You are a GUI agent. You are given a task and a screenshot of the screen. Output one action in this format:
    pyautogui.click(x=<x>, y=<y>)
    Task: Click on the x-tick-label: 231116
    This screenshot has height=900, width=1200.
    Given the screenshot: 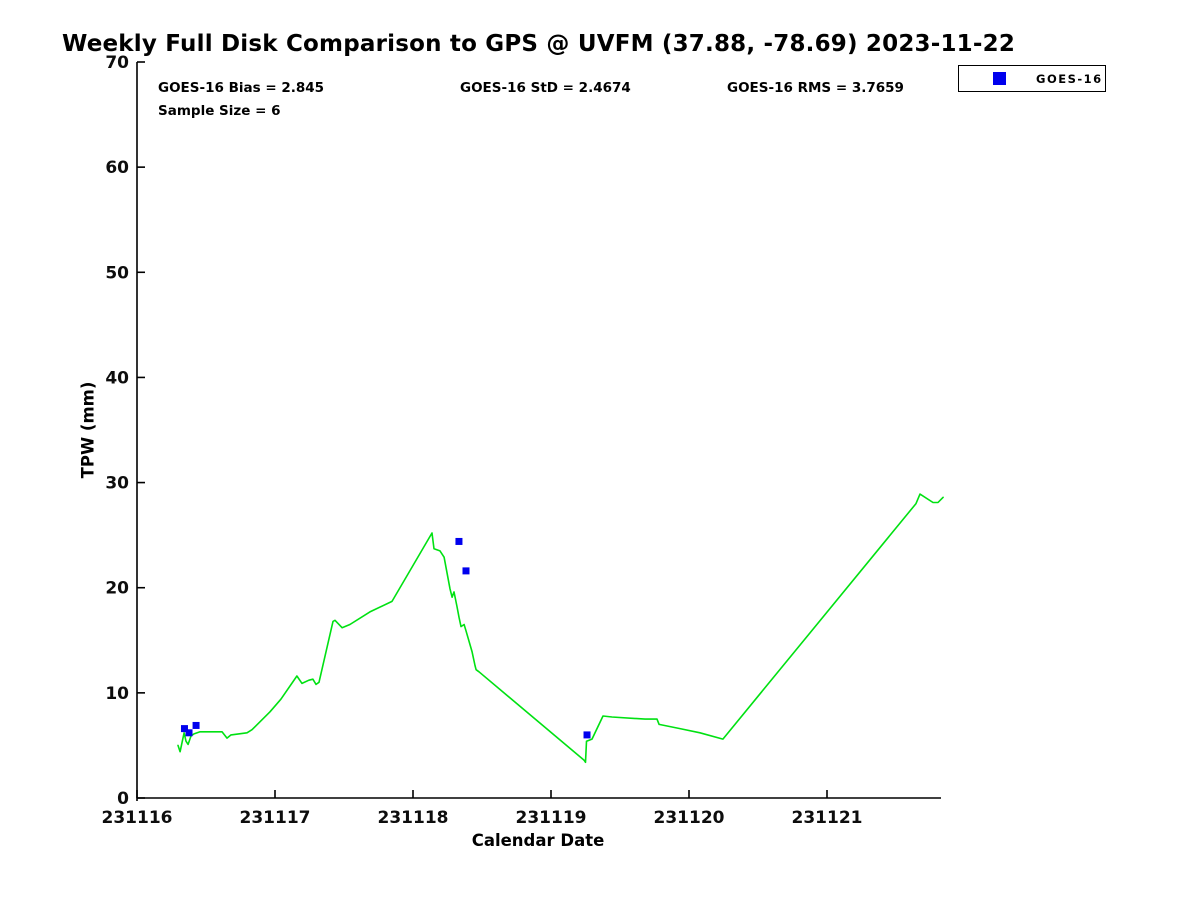 What is the action you would take?
    pyautogui.click(x=137, y=818)
    